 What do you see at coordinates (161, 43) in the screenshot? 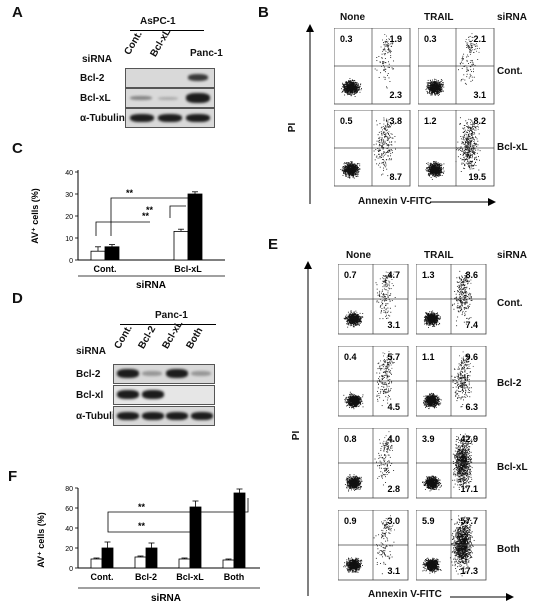
I see `panel-a-lane-bclxl: Bcl-xL` at bounding box center [161, 43].